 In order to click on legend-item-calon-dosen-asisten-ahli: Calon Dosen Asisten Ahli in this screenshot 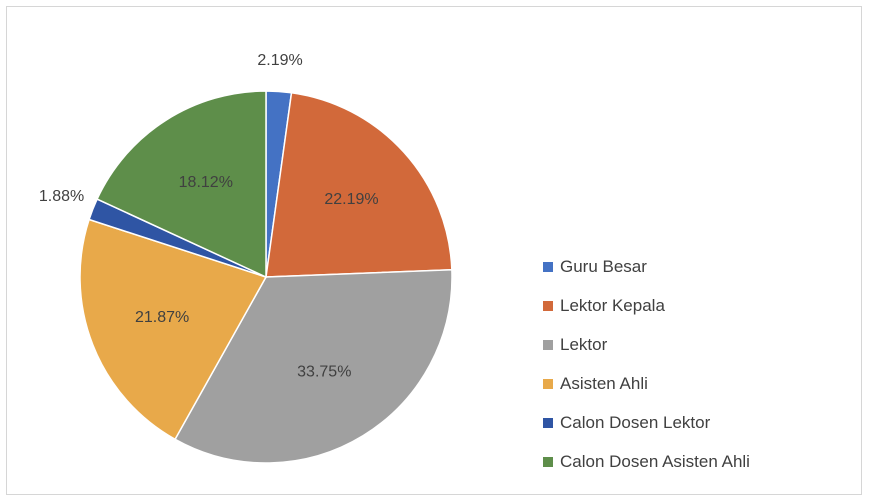, I will do `click(693, 461)`.